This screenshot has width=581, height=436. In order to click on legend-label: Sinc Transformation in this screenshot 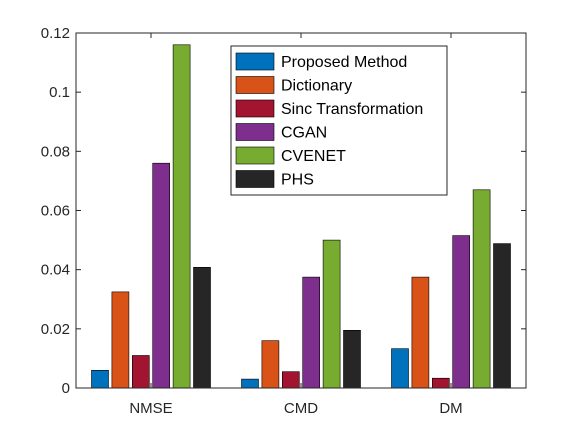, I will do `click(352, 109)`.